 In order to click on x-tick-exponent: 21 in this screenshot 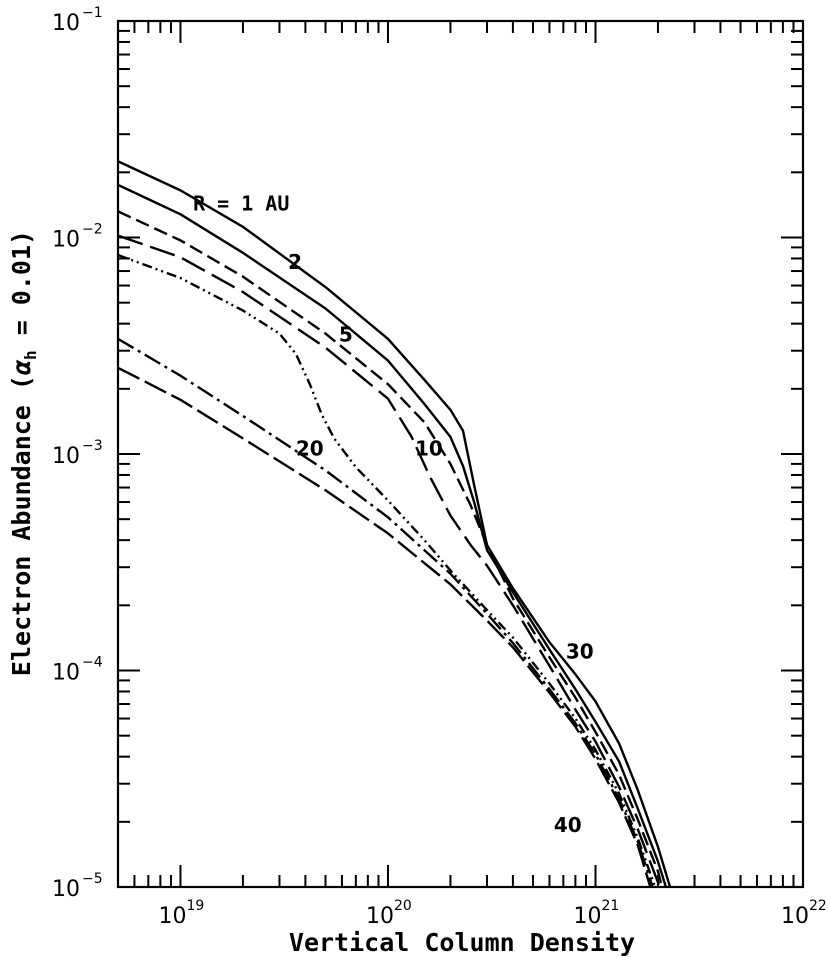, I will do `click(610, 906)`.